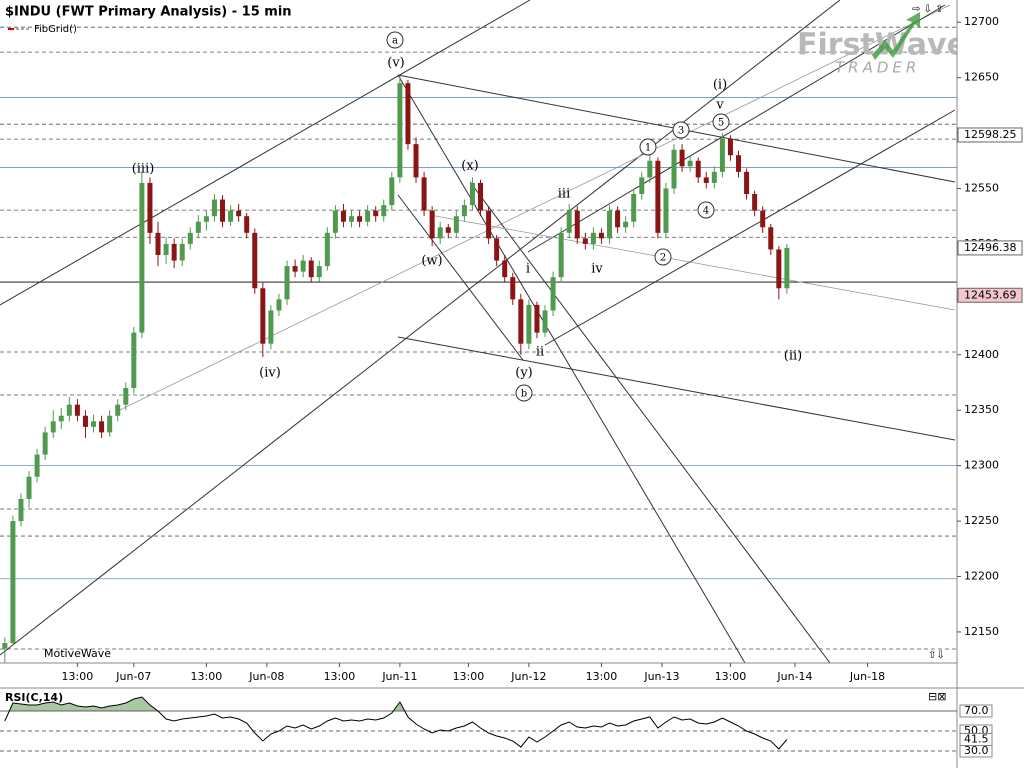 Image resolution: width=1024 pixels, height=768 pixels. What do you see at coordinates (976, 750) in the screenshot?
I see `rsi-tick-label: 30.0` at bounding box center [976, 750].